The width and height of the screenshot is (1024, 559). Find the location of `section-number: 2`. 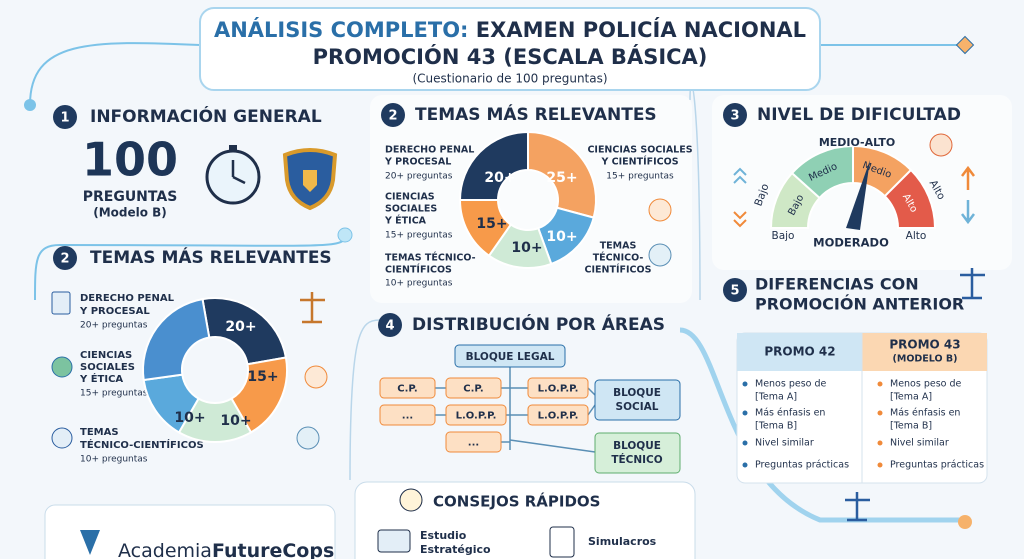

section-number: 2 is located at coordinates (64, 259).